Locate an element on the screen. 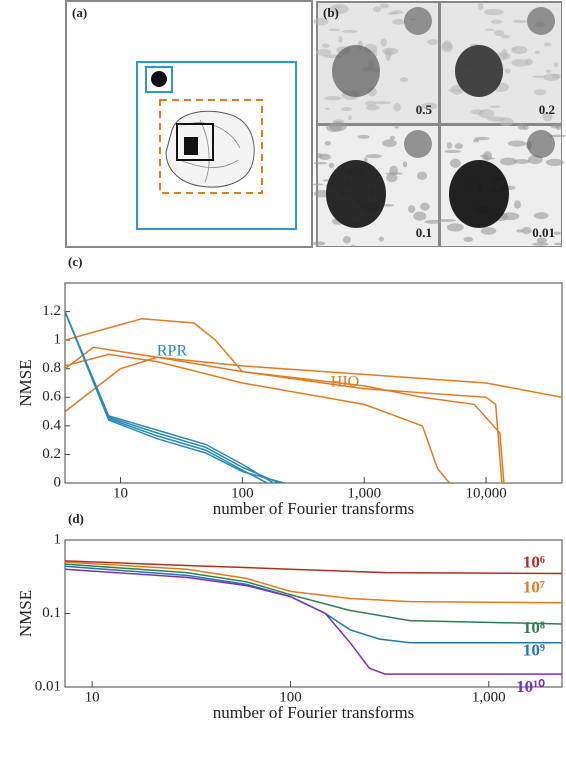  y-tick-label: 0.1 is located at coordinates (51, 613).